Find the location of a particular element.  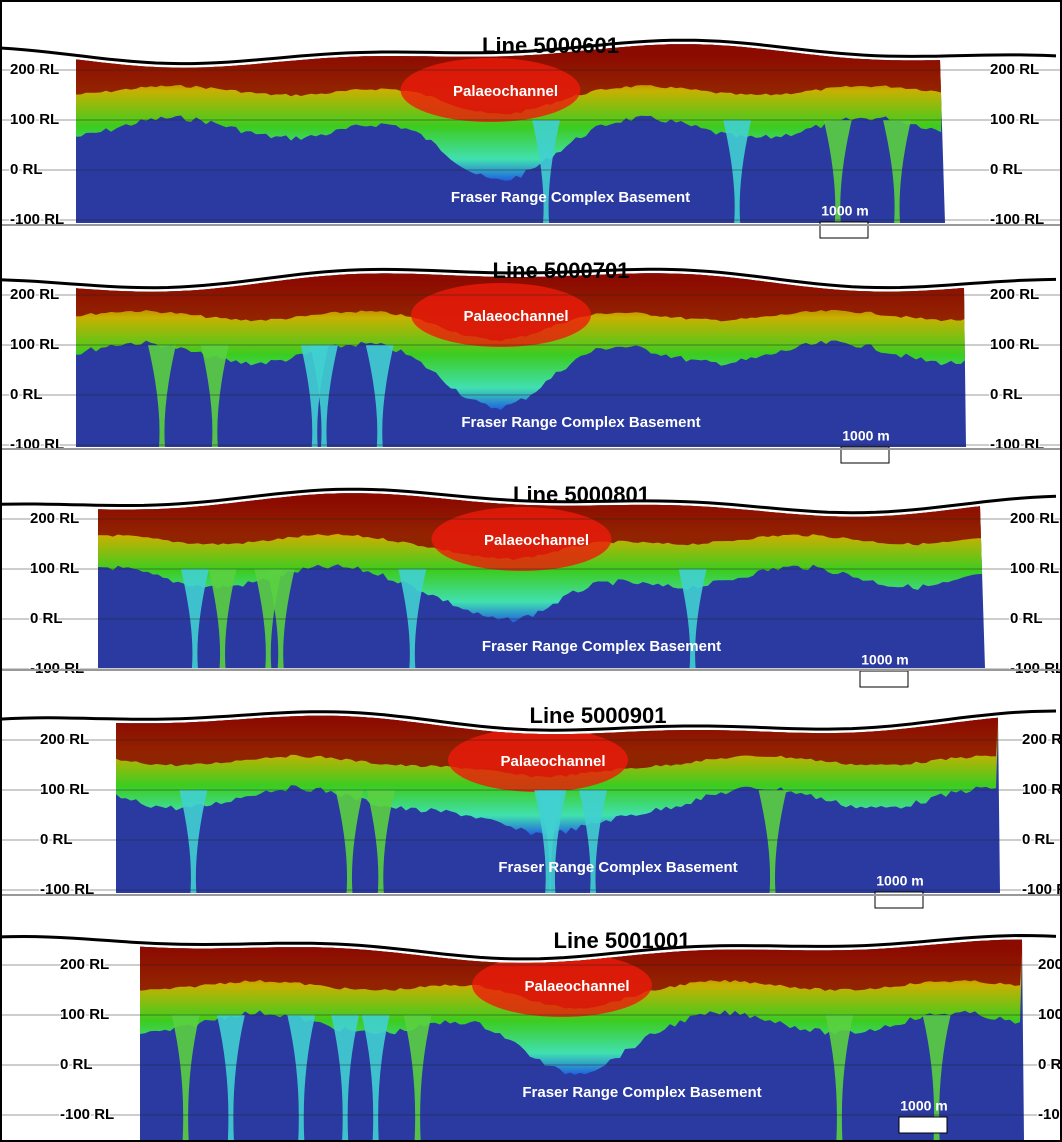

line-title: Line 5001001 is located at coordinates (622, 940).